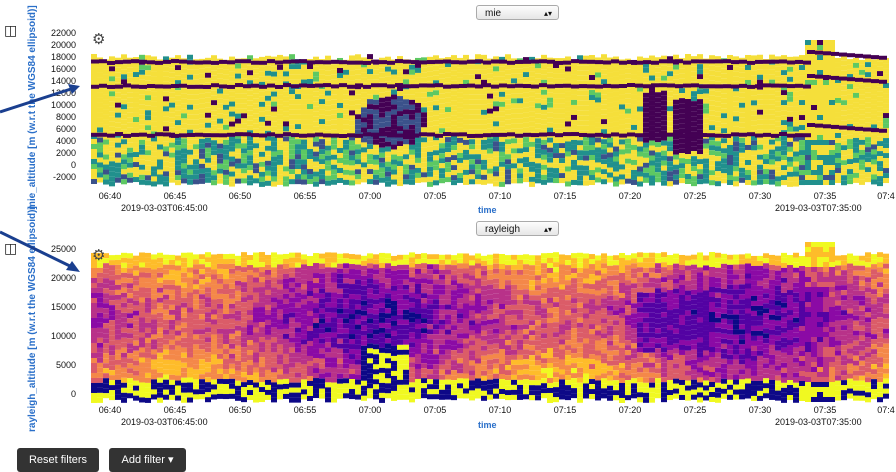 The height and width of the screenshot is (472, 896). What do you see at coordinates (517, 228) in the screenshot?
I see `rayleigh-parameter-select: rayleigh ▴▾` at bounding box center [517, 228].